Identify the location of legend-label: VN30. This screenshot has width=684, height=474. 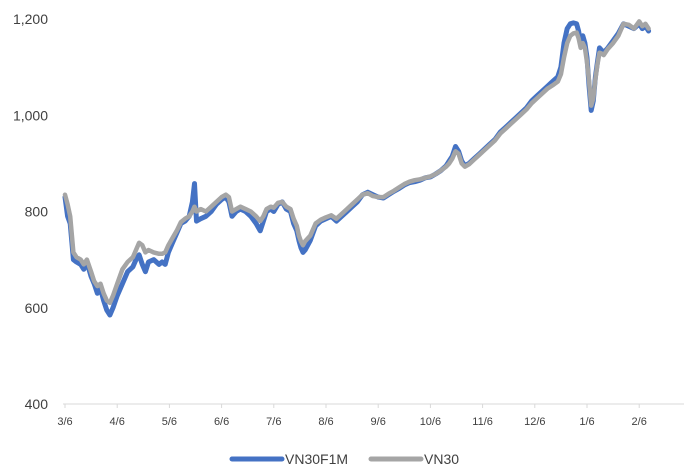
(441, 459).